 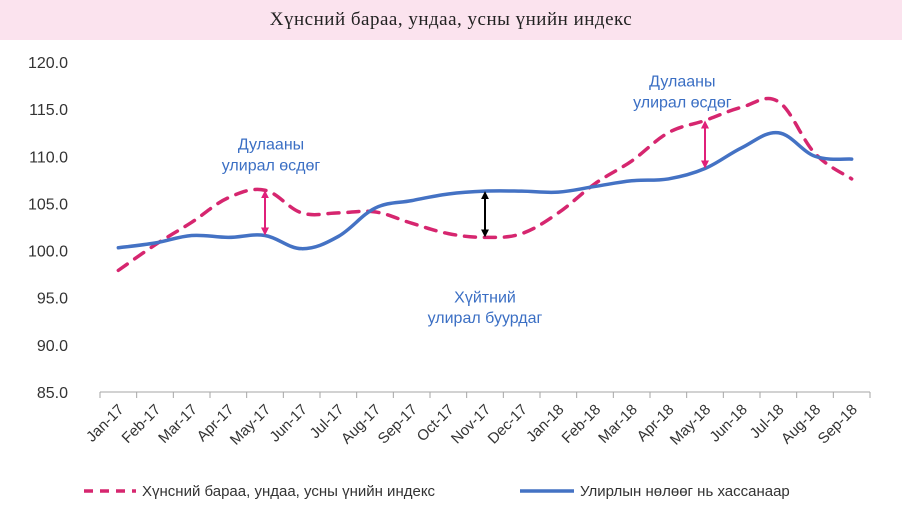 I want to click on x-tick-label: Aug-18, so click(x=801, y=424).